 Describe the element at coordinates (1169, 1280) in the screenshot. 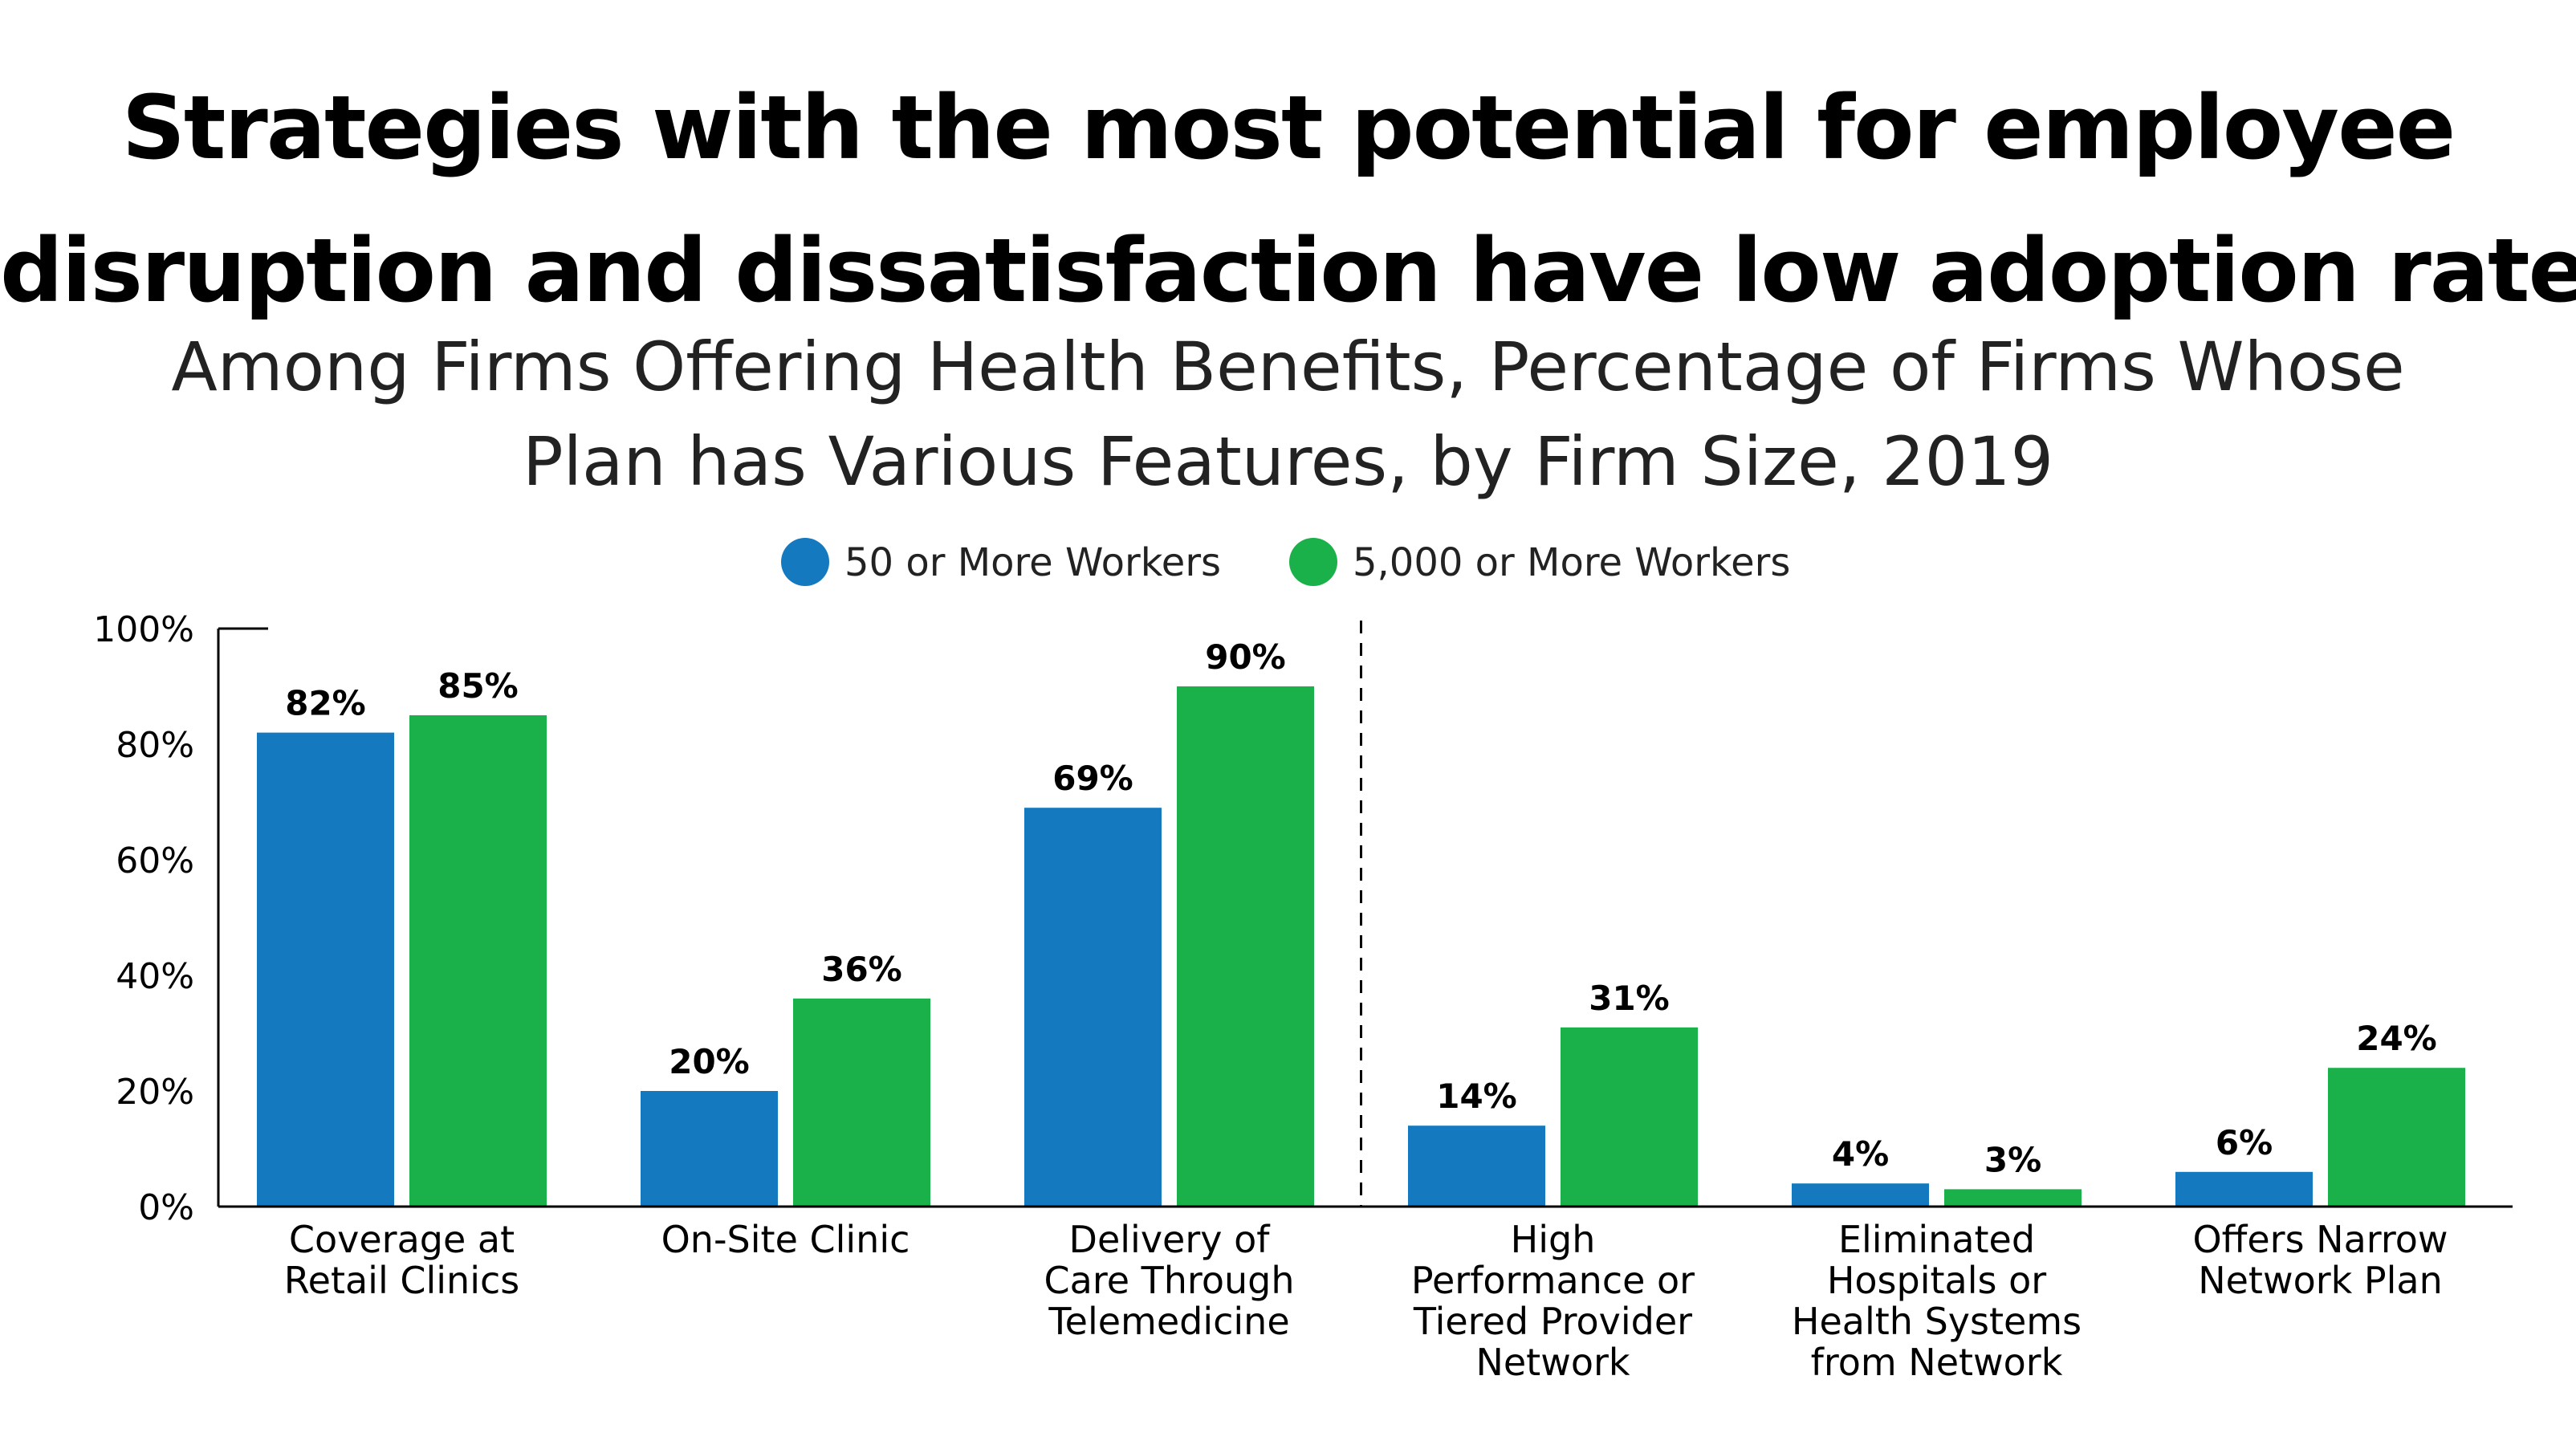

I see `x-tick-label: Care Through` at that location.